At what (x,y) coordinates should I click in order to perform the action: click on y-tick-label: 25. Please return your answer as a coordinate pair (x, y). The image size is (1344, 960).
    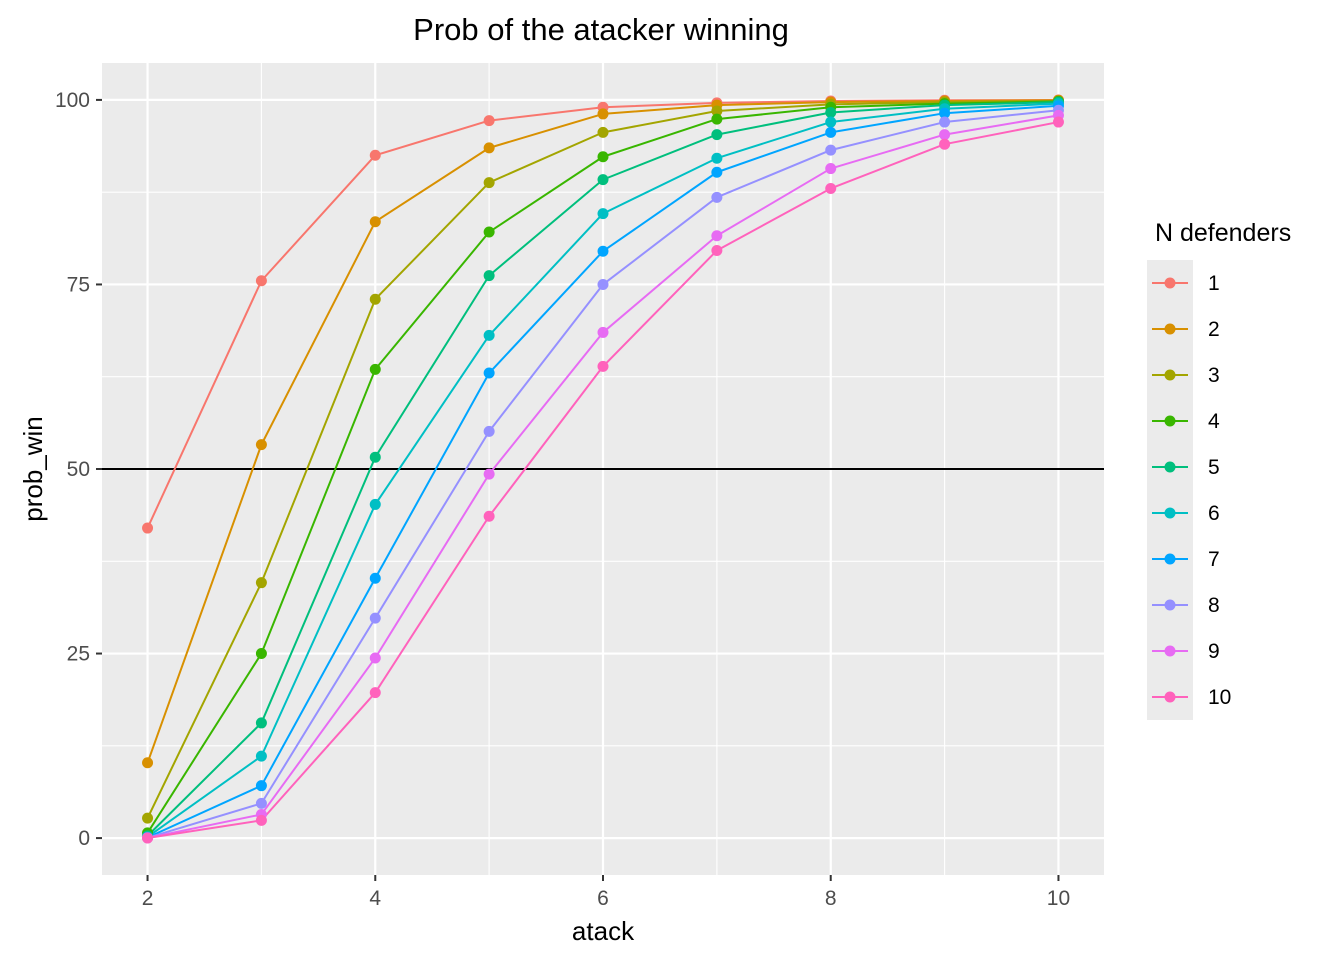
    Looking at the image, I should click on (78, 654).